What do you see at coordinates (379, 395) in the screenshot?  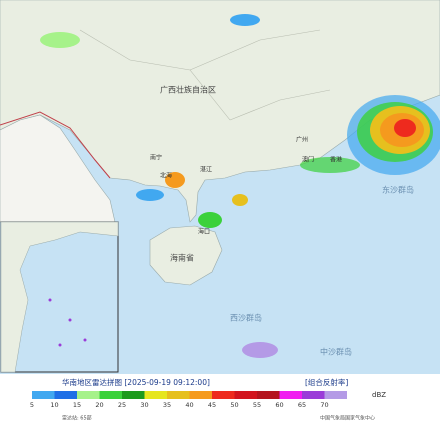 I see `legend-unit: dBZ` at bounding box center [379, 395].